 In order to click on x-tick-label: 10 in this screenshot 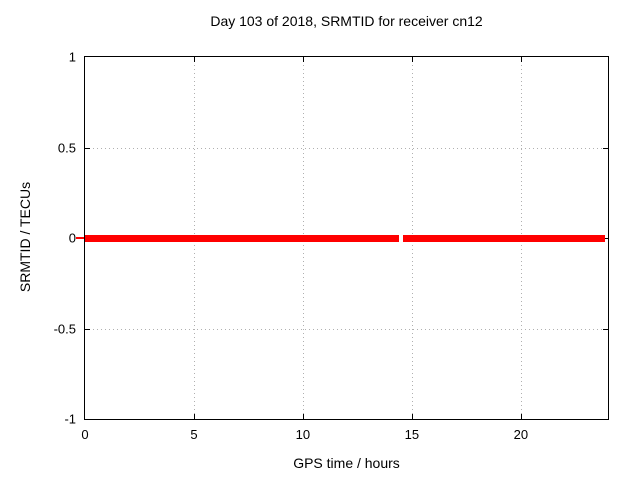, I will do `click(303, 434)`.